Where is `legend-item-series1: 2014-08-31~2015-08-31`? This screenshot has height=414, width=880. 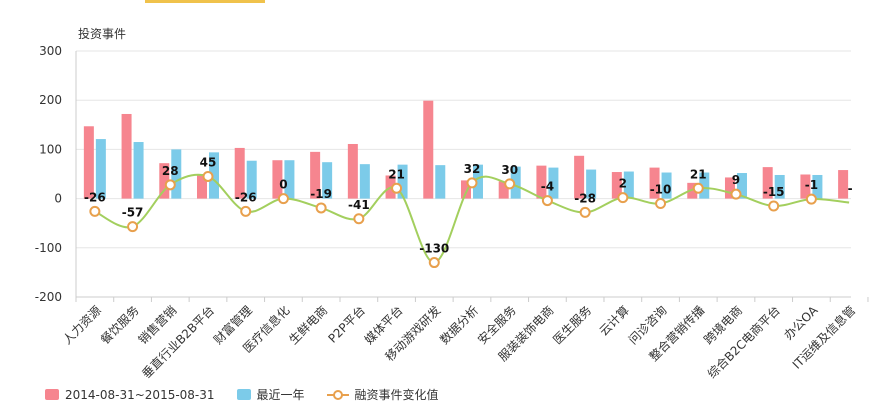
legend-item-series1: 2014-08-31~2015-08-31 is located at coordinates (130, 395).